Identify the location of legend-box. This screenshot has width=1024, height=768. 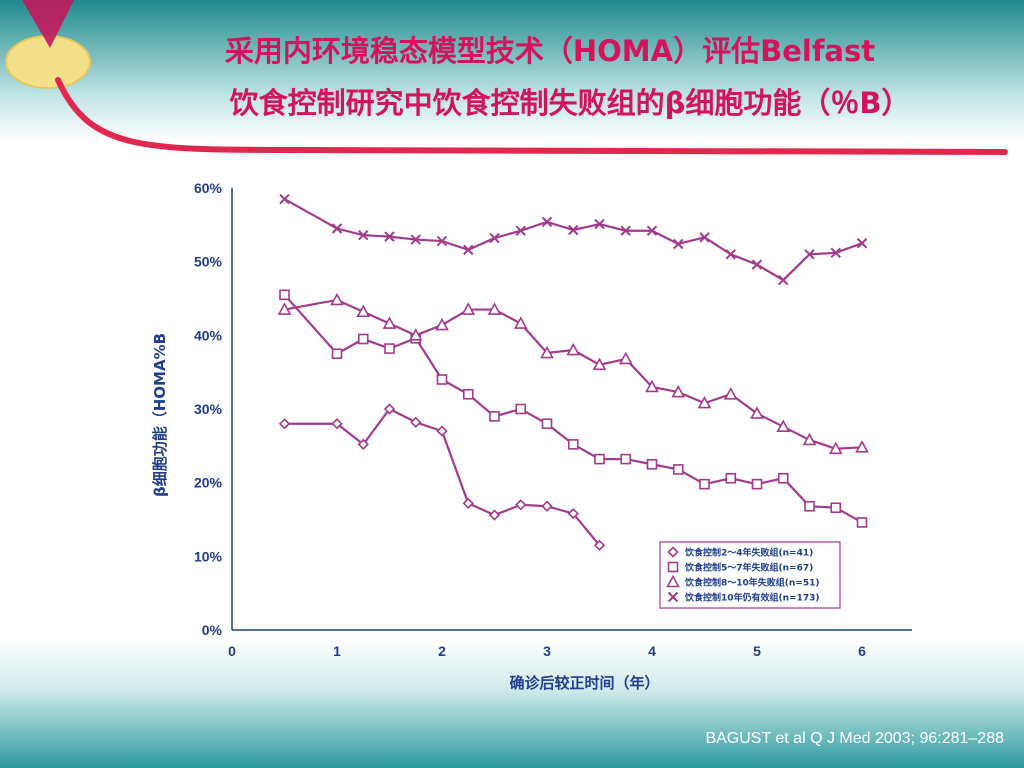
(750, 575).